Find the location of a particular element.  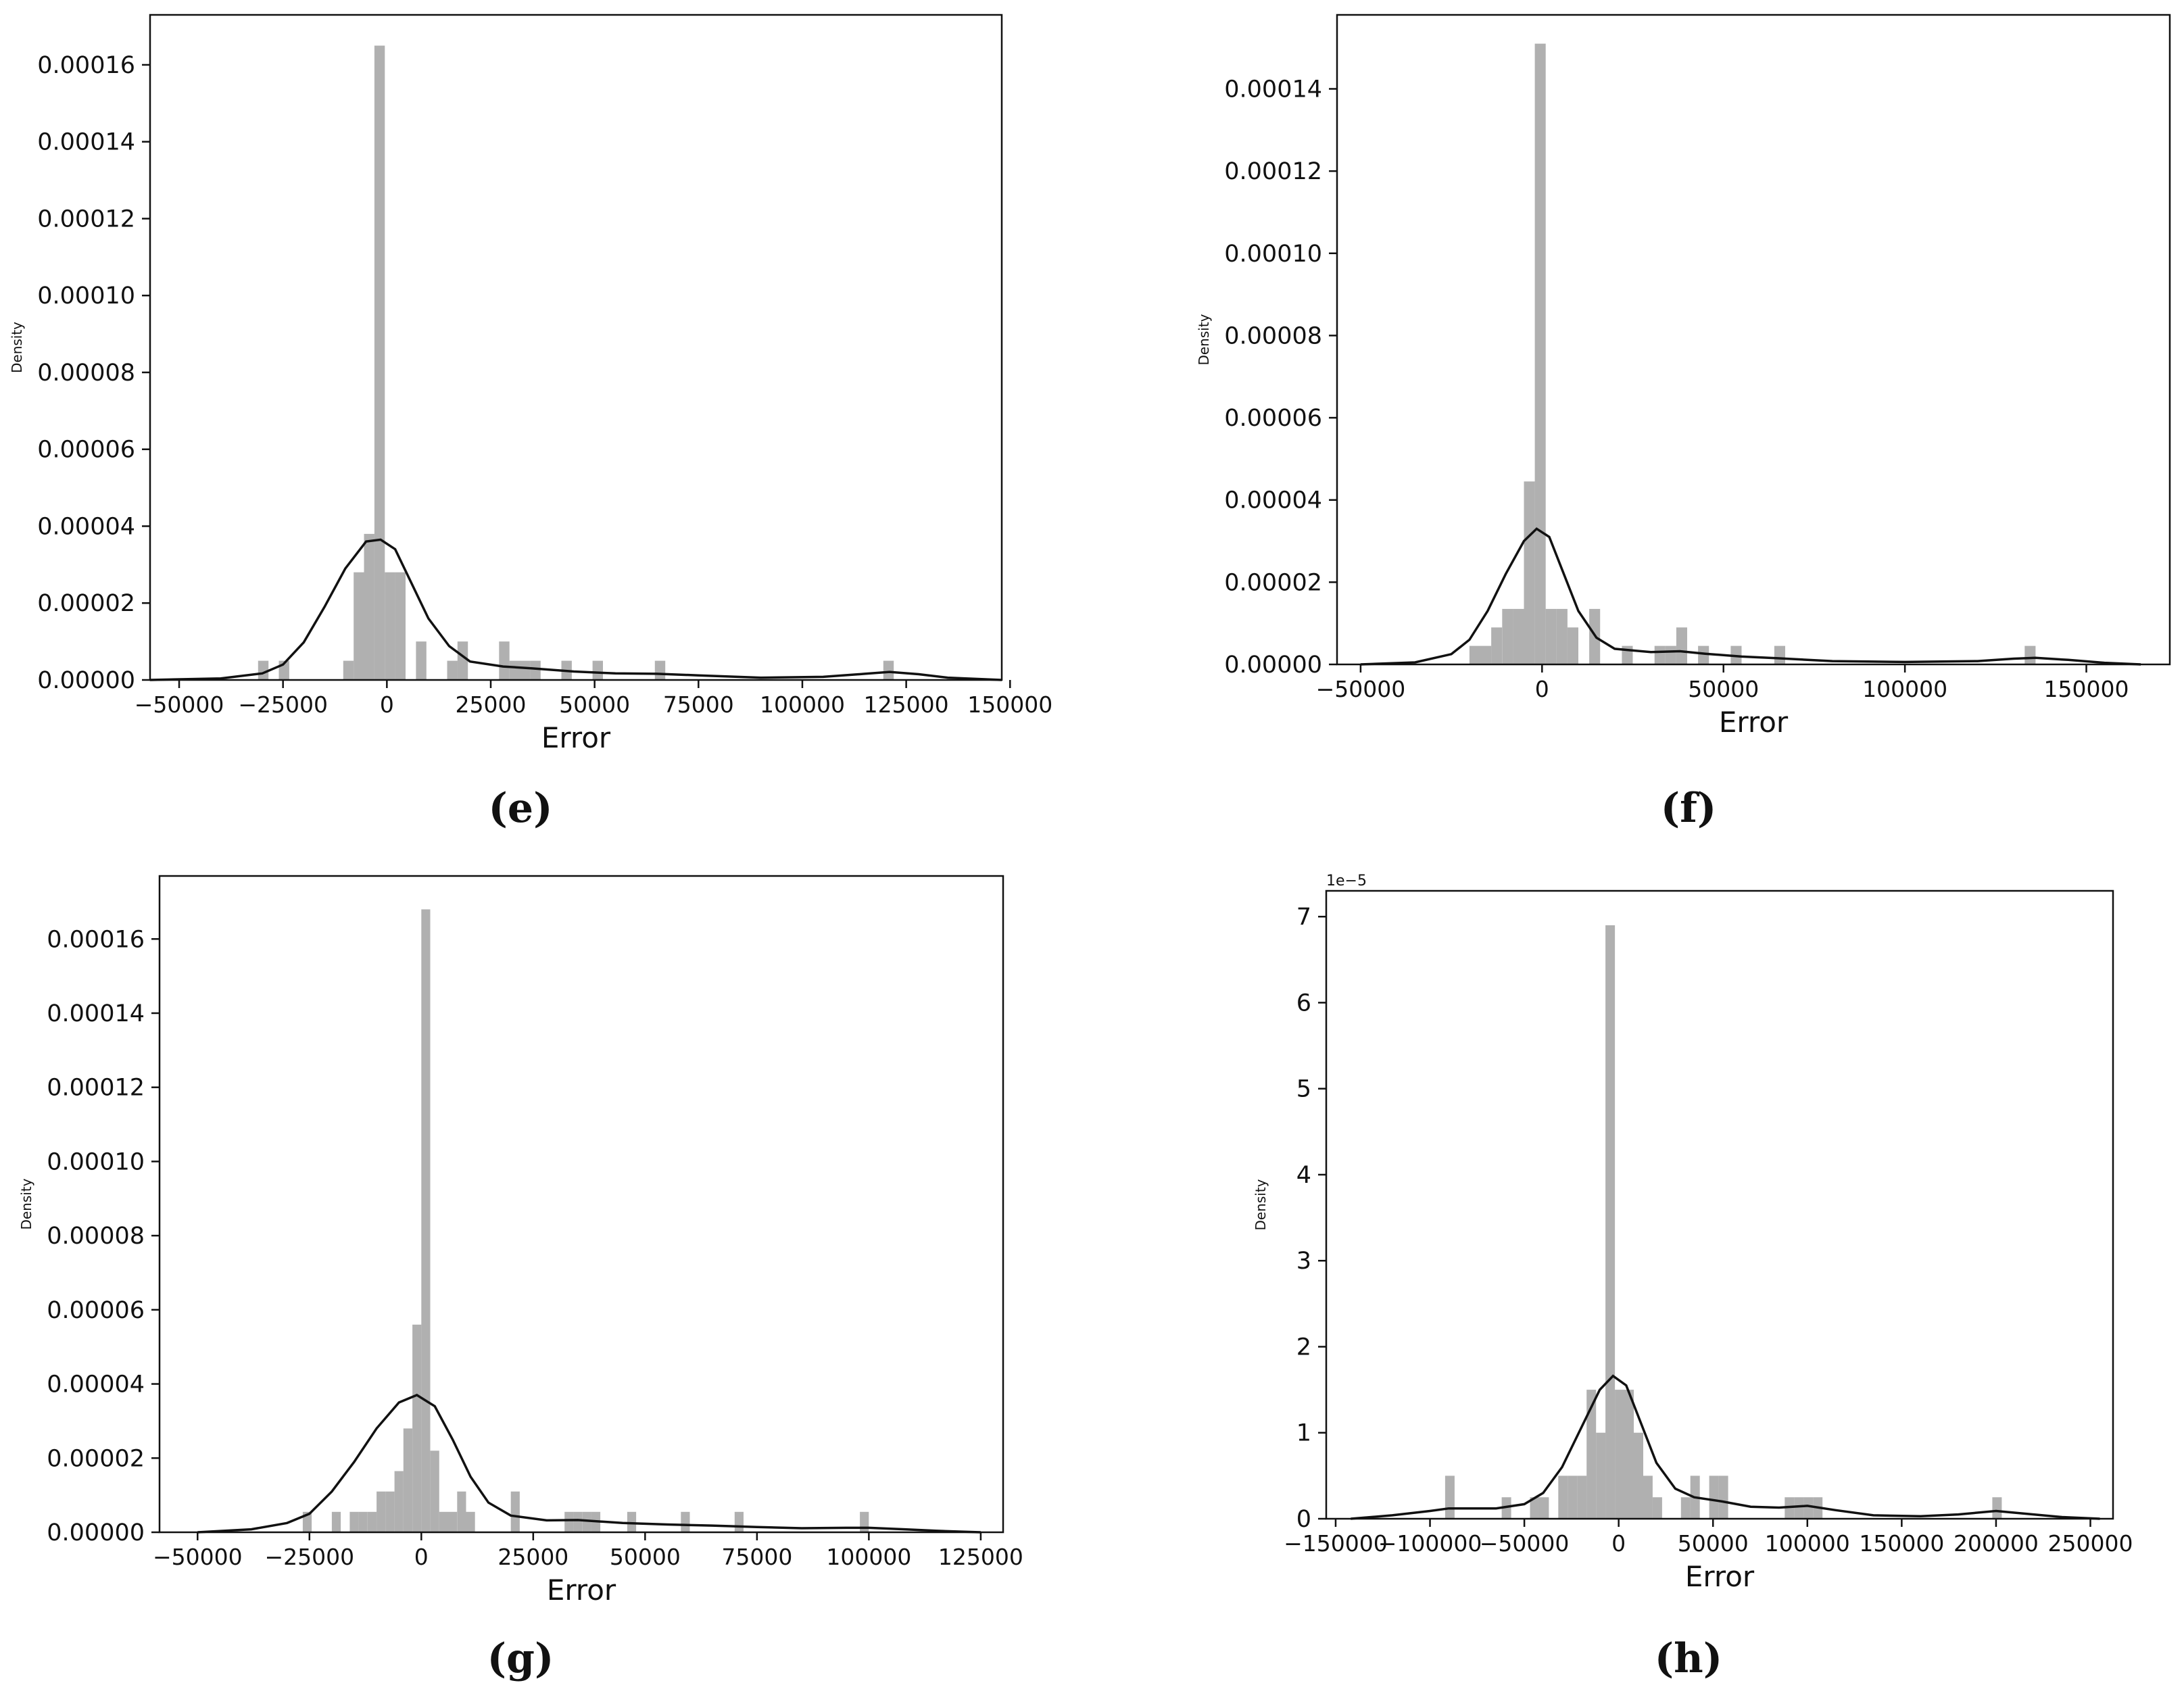

histogram-bars-h is located at coordinates (1723, 1222).